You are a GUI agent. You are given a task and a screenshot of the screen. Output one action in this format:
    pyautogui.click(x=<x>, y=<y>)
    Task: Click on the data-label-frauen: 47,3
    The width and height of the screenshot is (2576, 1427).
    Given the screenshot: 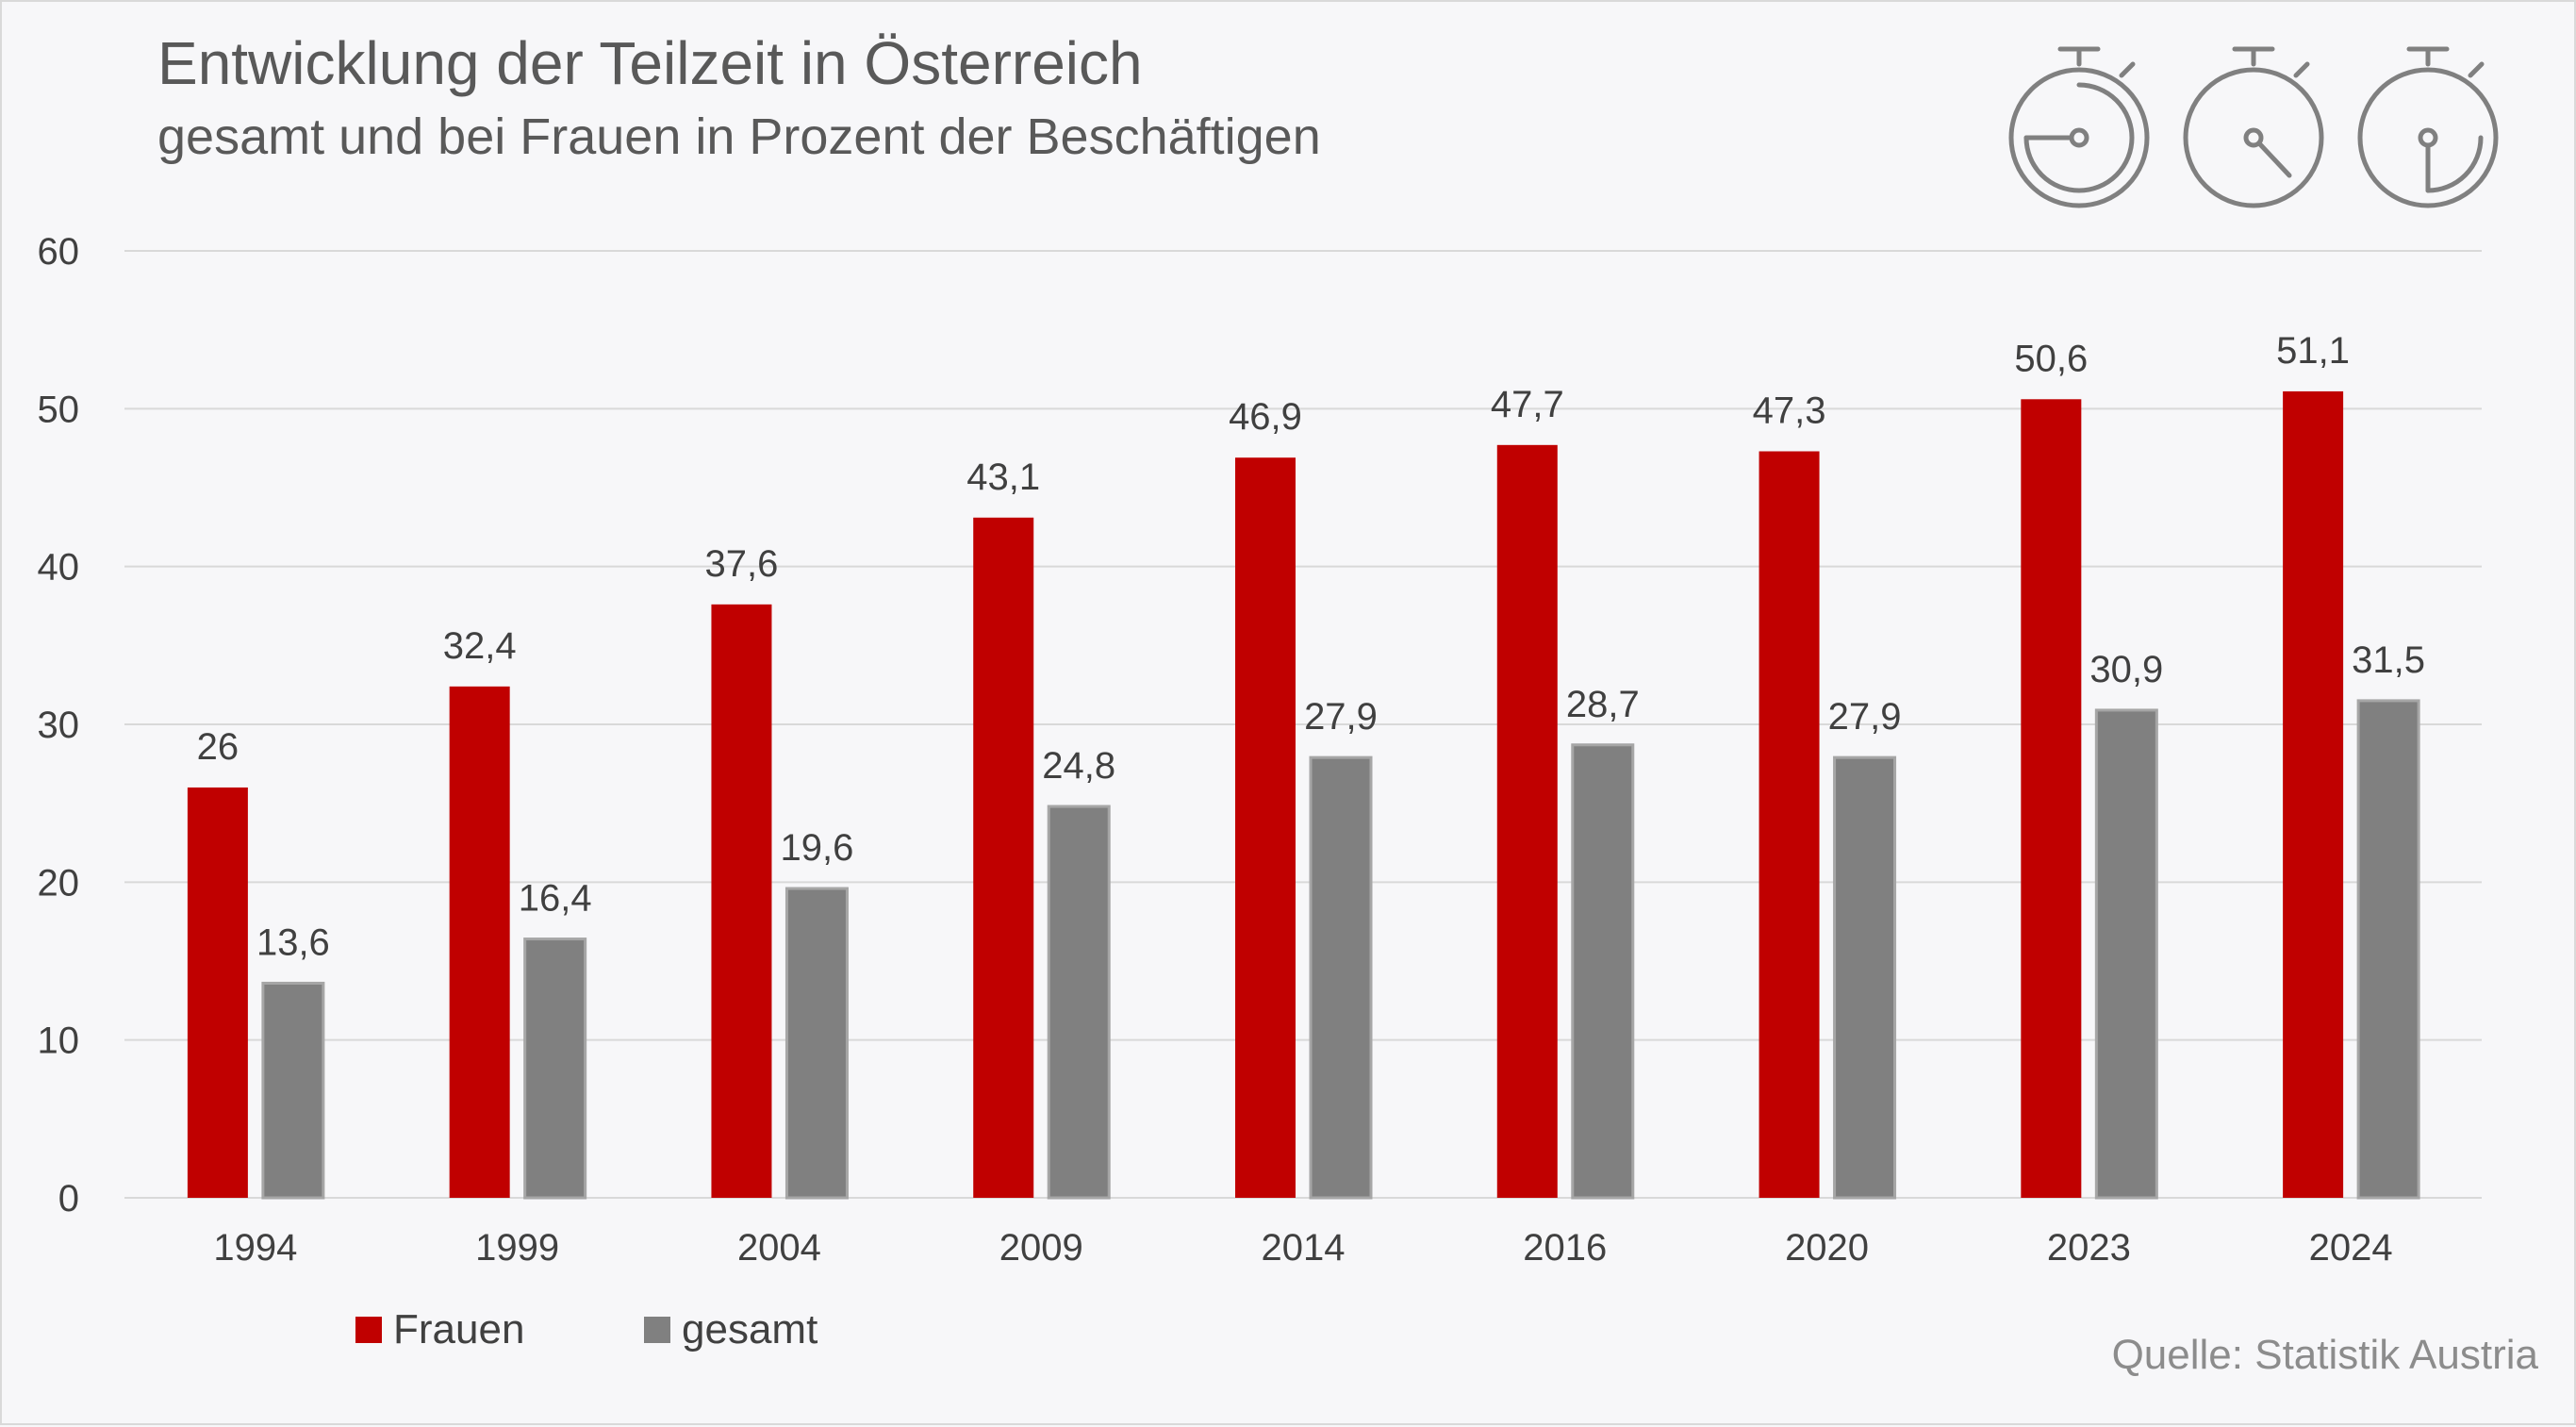 What is the action you would take?
    pyautogui.click(x=1789, y=411)
    